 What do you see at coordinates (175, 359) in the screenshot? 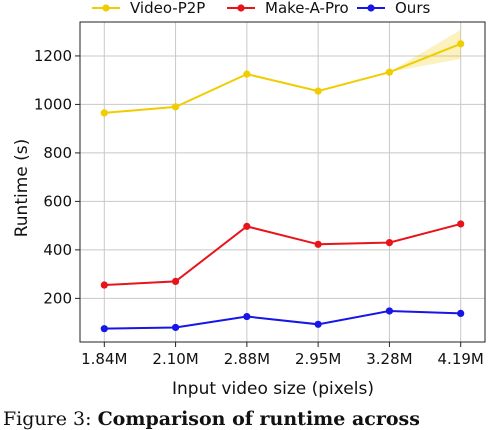
I see `x-tick-label: 2.10M` at bounding box center [175, 359].